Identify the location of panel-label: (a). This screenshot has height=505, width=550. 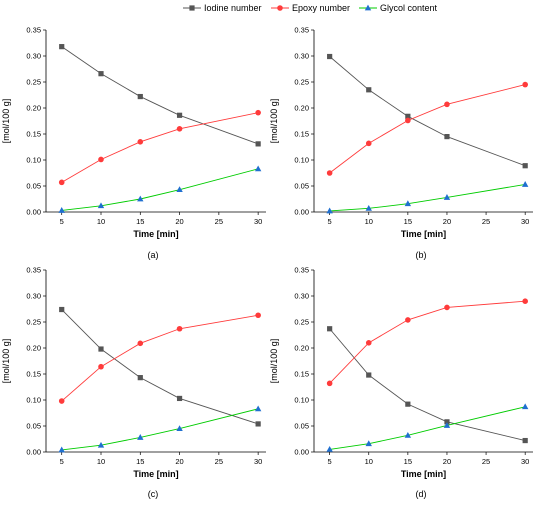
(153, 255).